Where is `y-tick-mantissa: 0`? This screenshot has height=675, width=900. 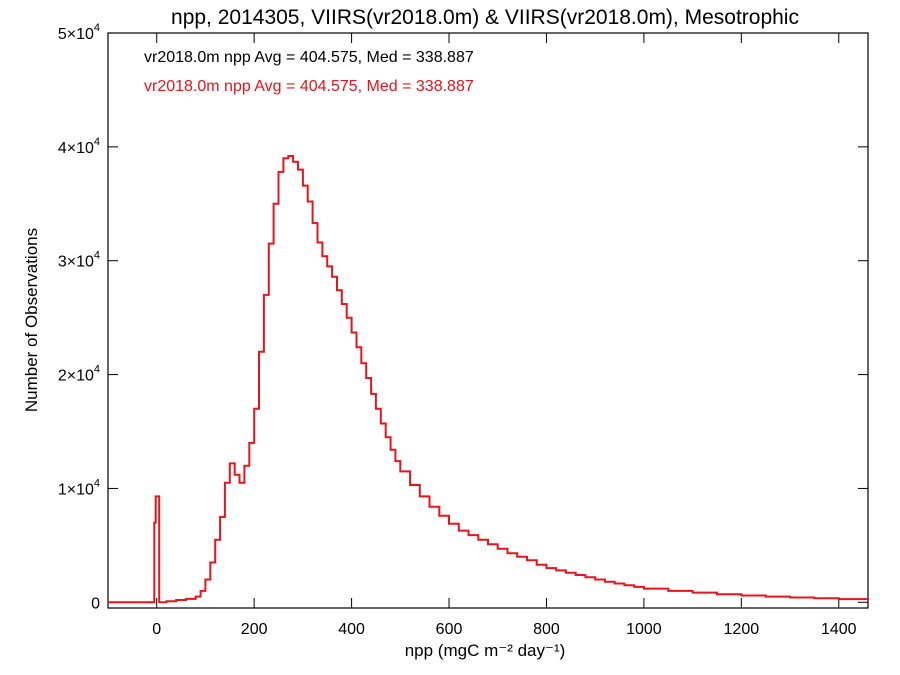
y-tick-mantissa: 0 is located at coordinates (95, 603).